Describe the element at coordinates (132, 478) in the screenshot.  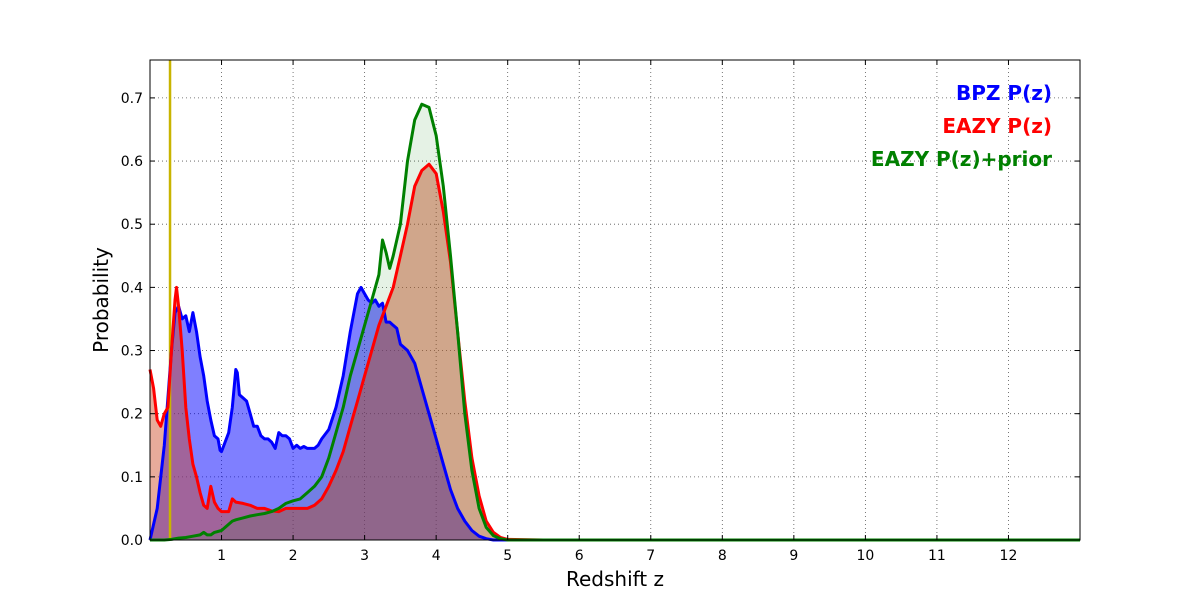
I see `y-tick-label: 0.1` at that location.